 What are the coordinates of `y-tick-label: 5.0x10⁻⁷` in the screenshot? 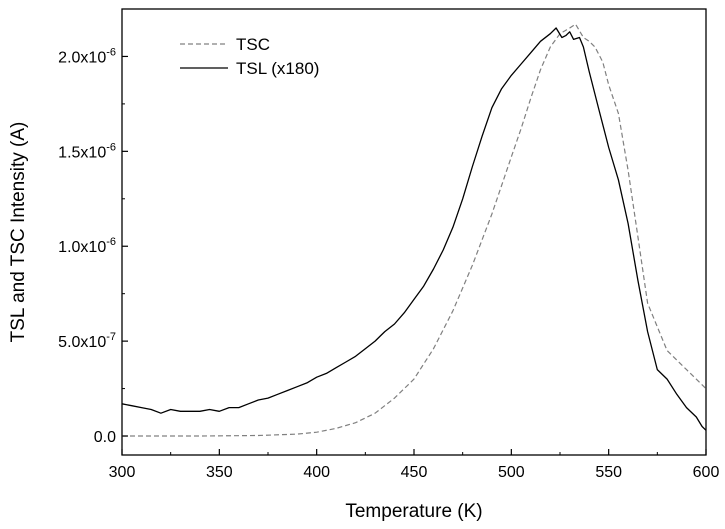 It's located at (87, 341).